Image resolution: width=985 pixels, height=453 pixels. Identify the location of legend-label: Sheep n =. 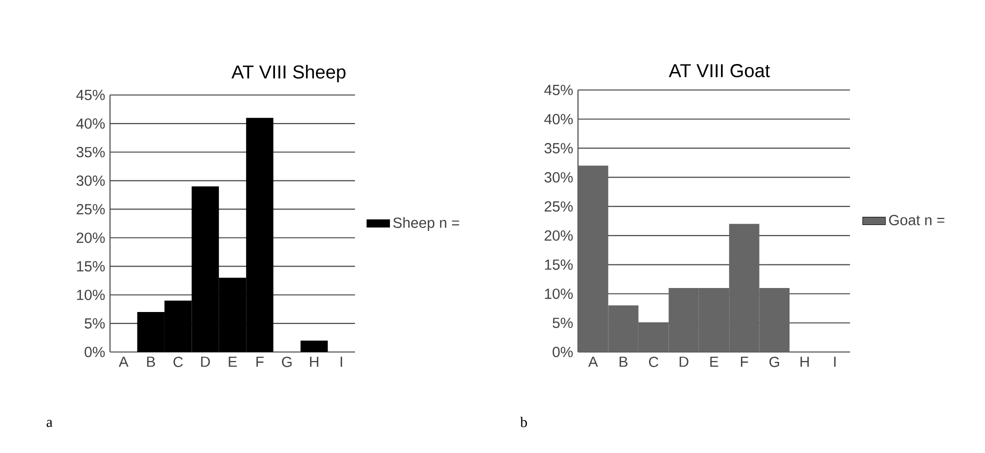
(426, 224).